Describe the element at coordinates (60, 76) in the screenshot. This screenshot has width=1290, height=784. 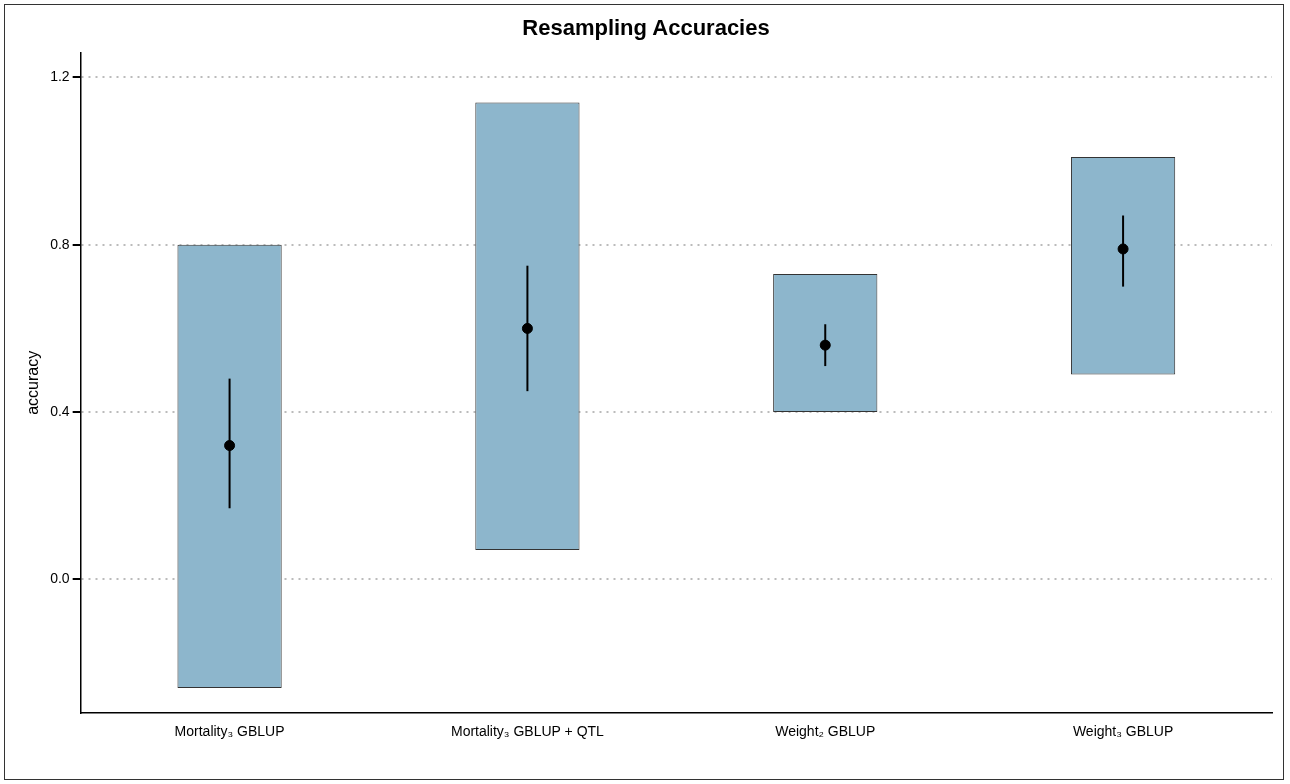
I see `y-tick-label: 1.2` at that location.